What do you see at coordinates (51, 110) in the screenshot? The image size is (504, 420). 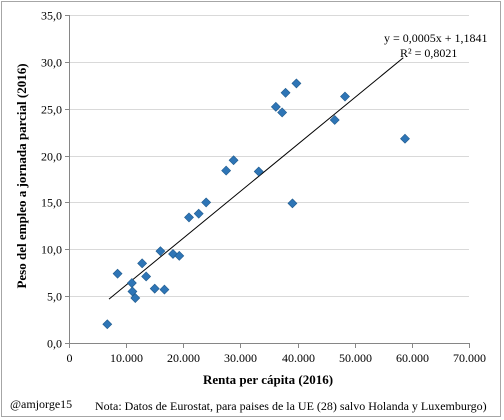 I see `y-tick-label: 25,0` at bounding box center [51, 110].